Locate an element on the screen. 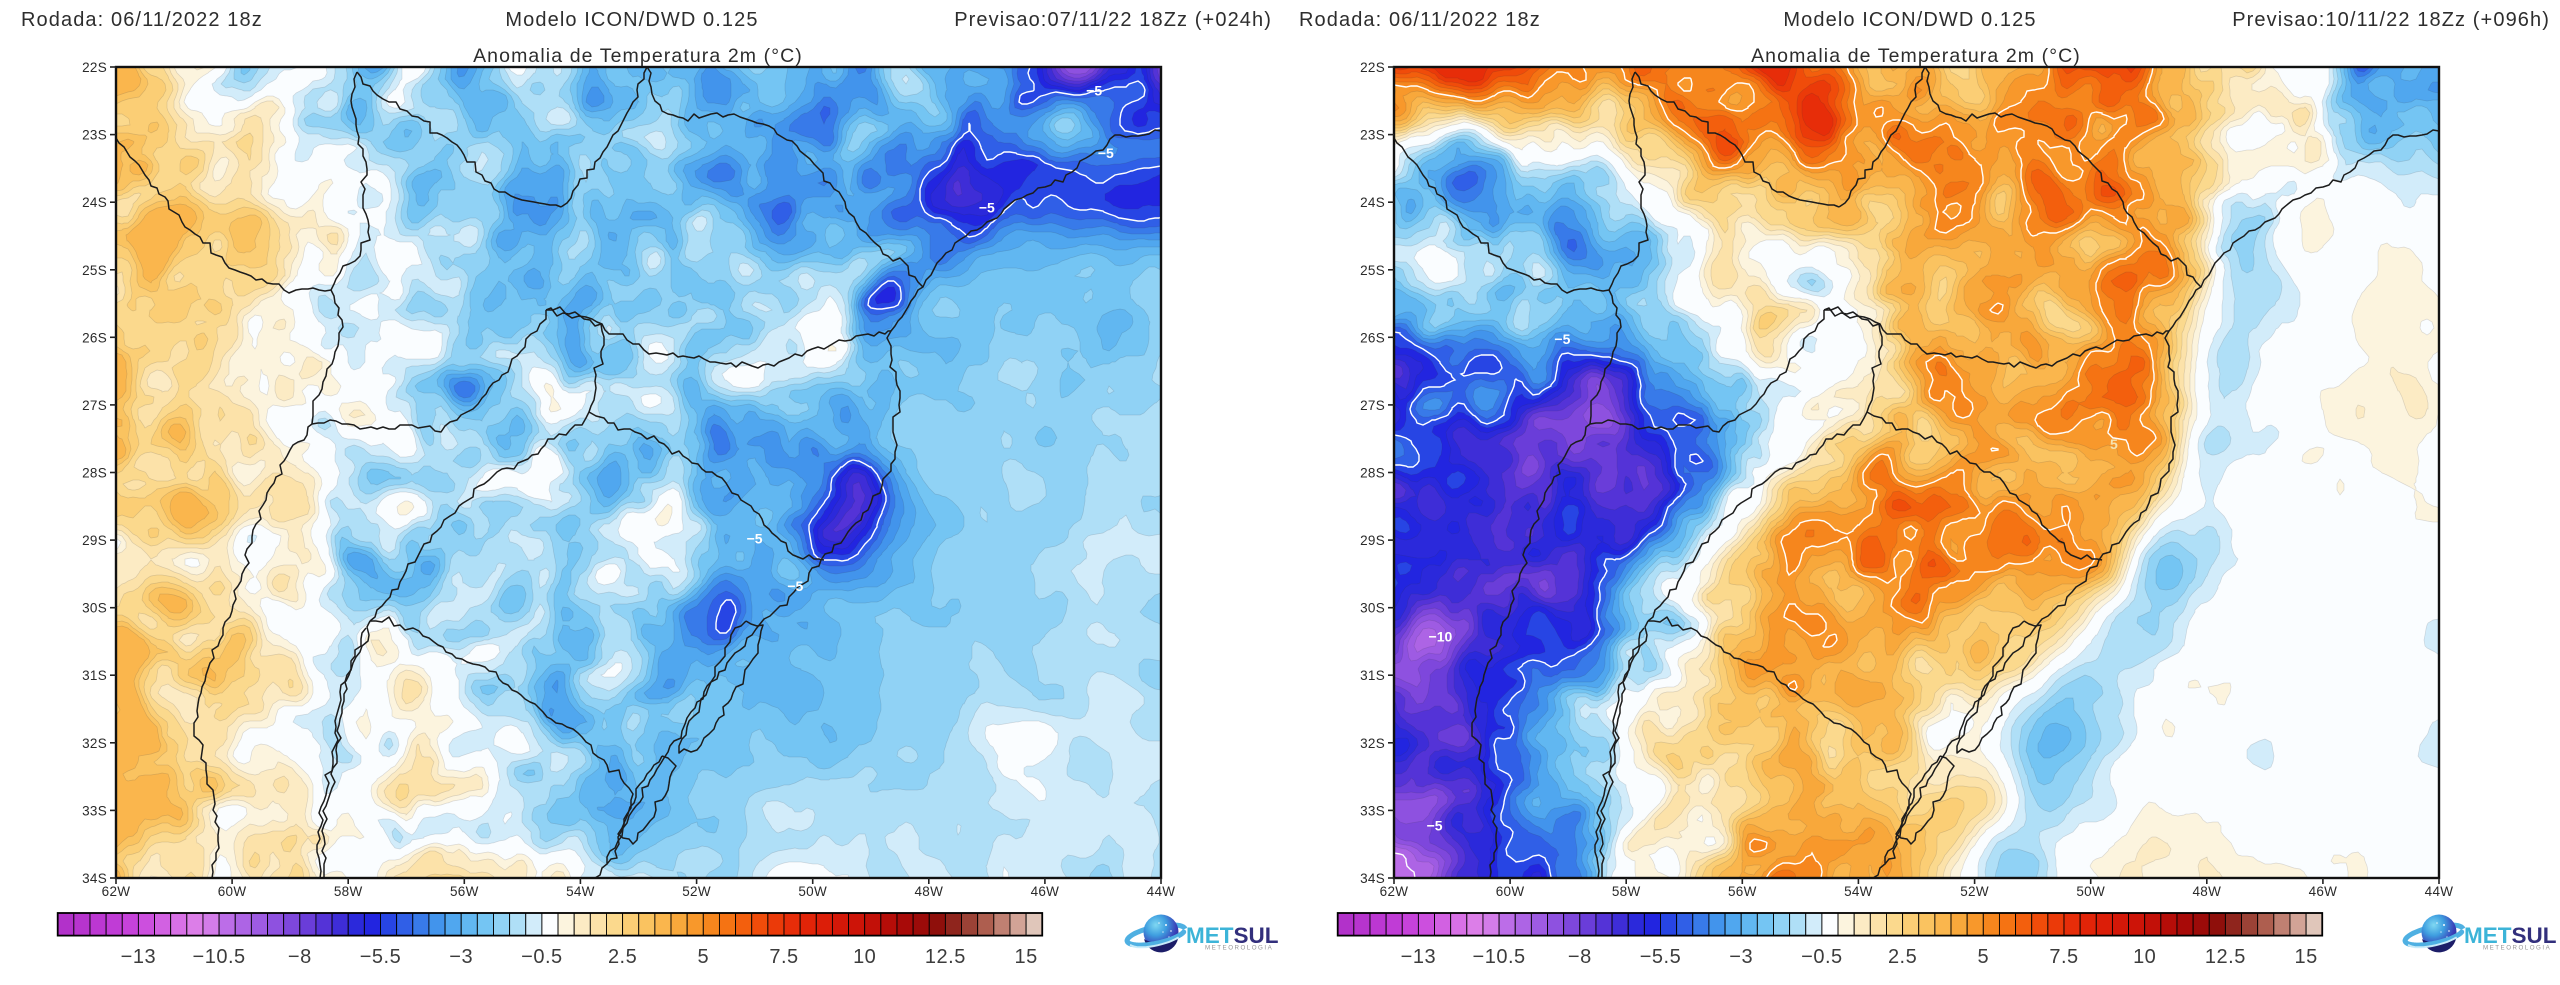 The width and height of the screenshot is (2560, 985). svg-text: −10 is located at coordinates (1441, 637).